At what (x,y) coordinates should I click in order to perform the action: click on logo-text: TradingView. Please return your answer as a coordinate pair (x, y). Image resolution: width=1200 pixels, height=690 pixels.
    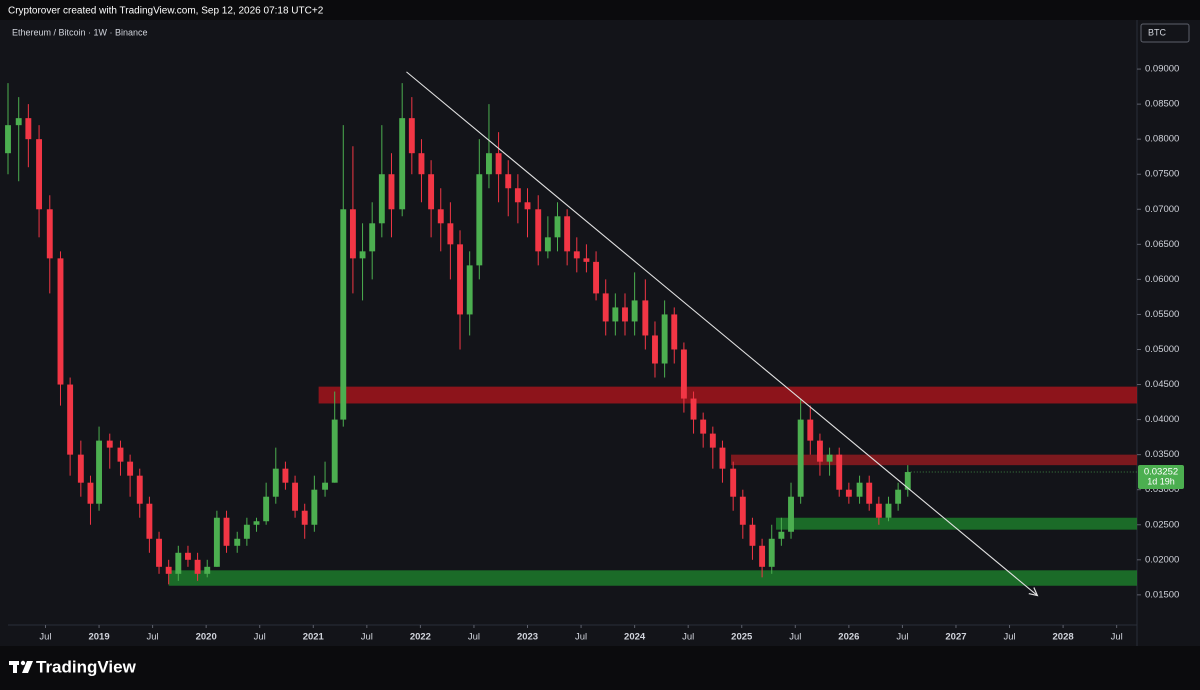
    Looking at the image, I should click on (86, 666).